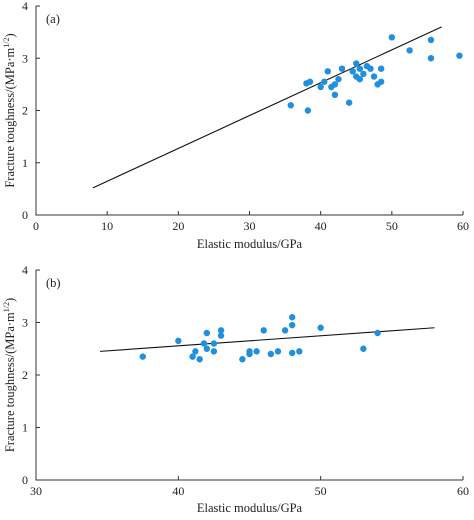 The height and width of the screenshot is (520, 474). I want to click on x-tick-label: 10, so click(107, 226).